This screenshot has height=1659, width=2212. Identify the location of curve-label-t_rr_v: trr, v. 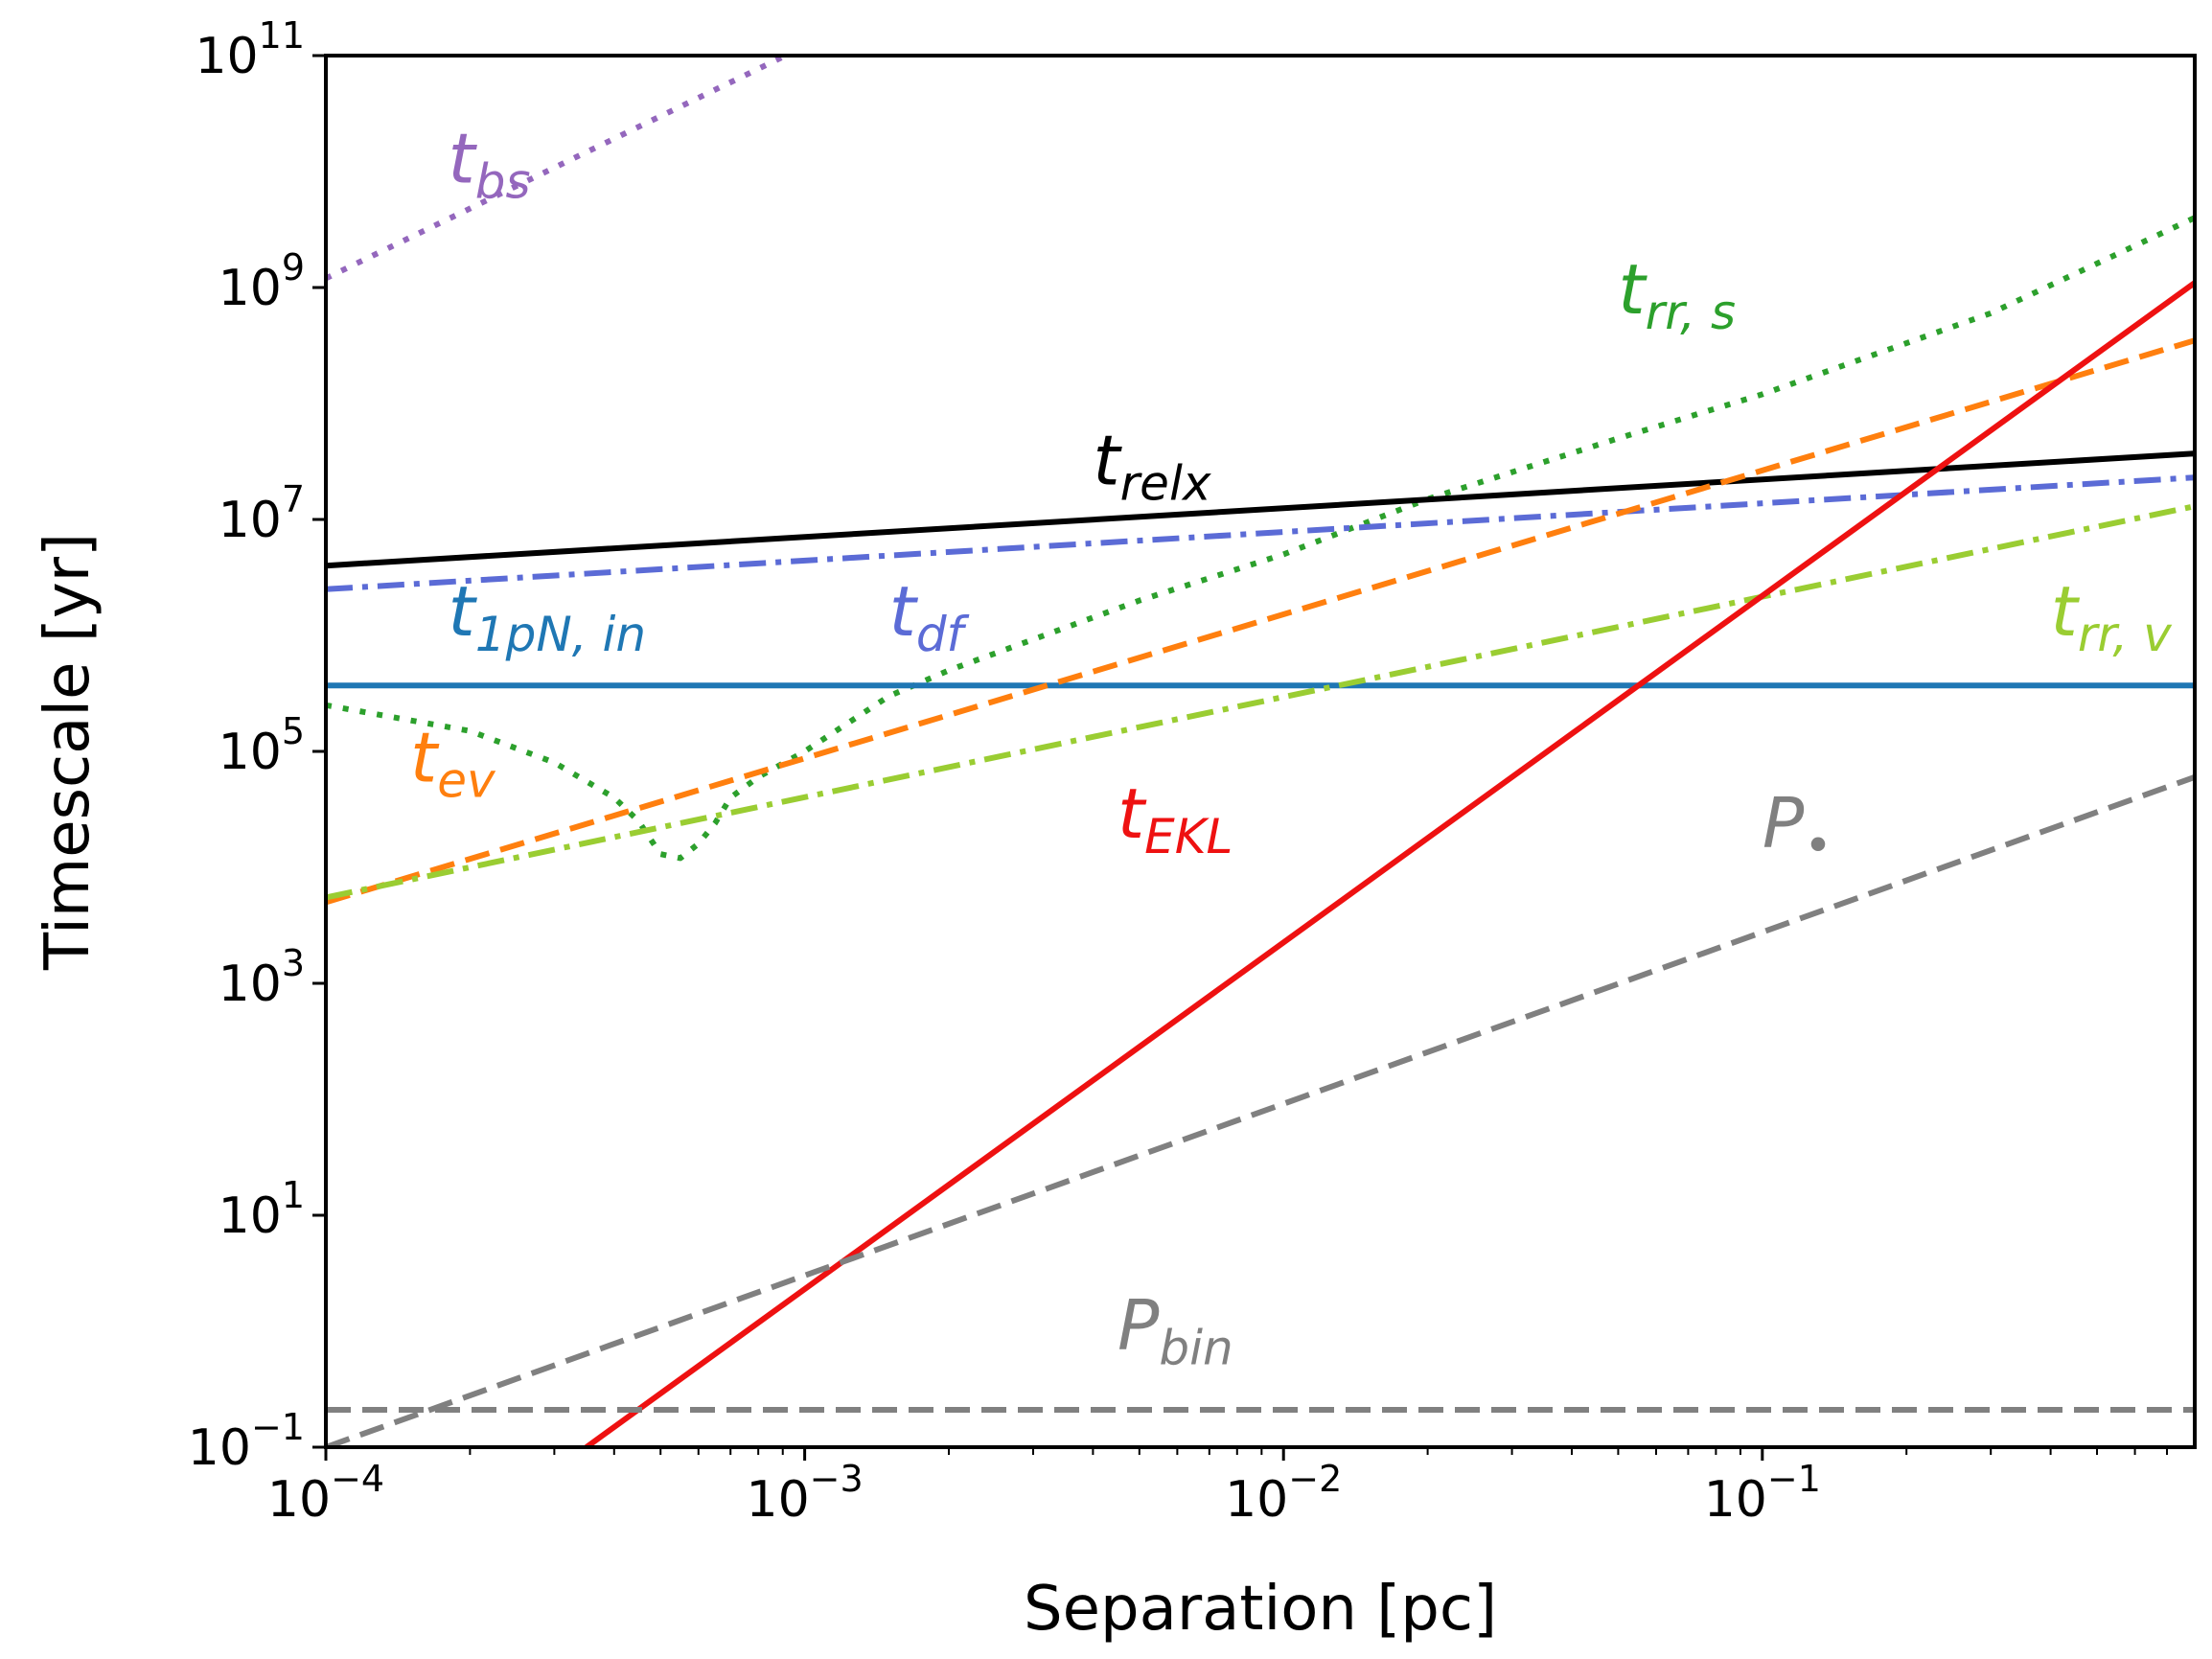
(2112, 617).